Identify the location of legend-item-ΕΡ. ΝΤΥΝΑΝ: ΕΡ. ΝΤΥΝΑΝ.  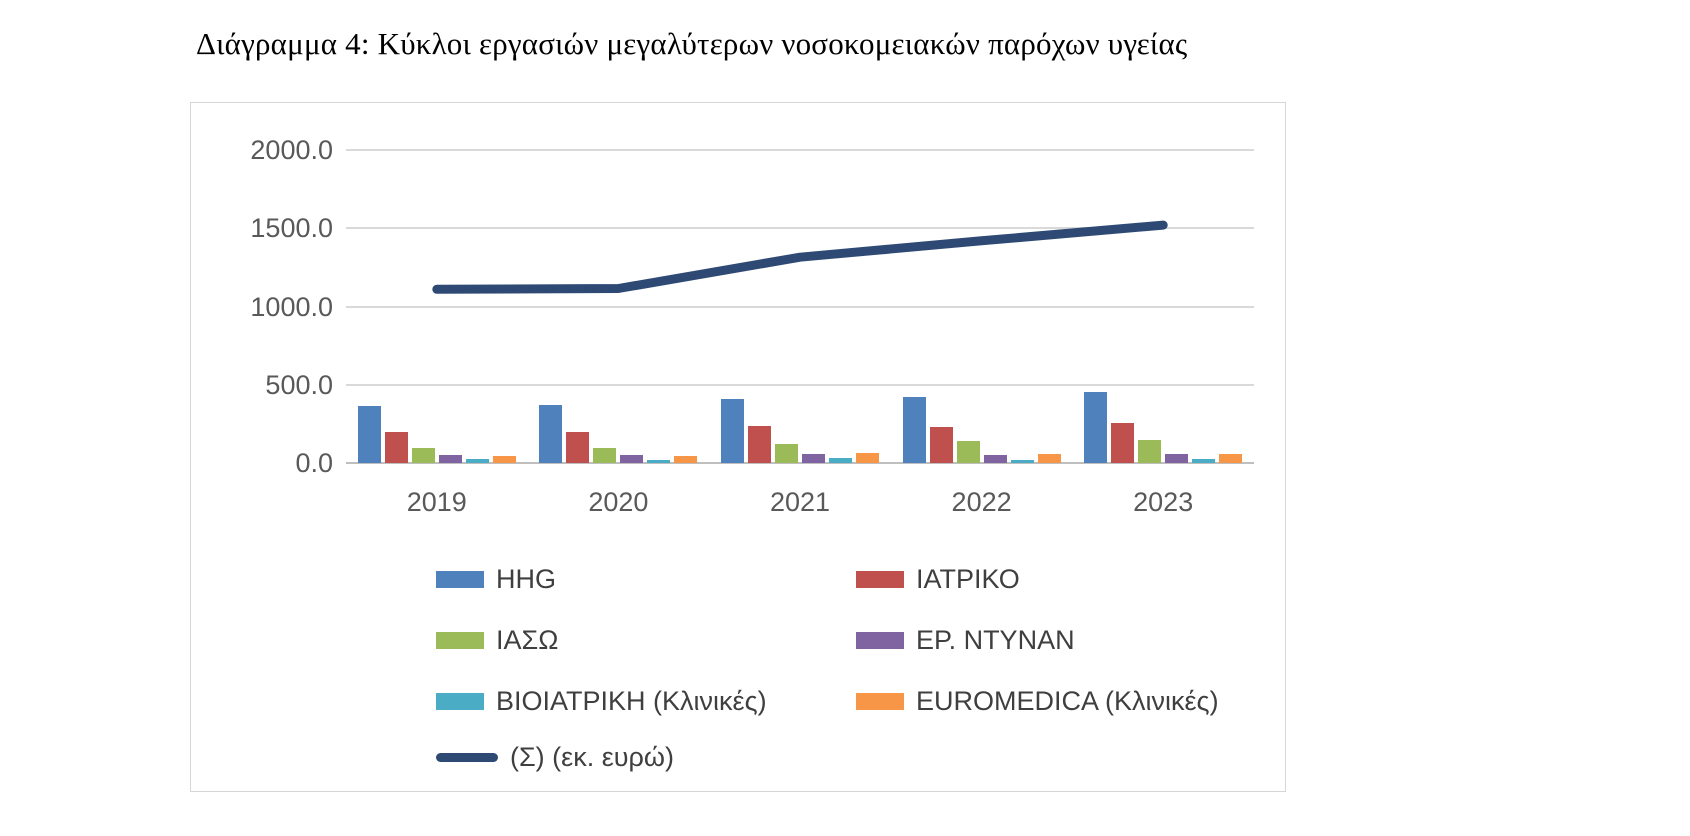
(965, 640).